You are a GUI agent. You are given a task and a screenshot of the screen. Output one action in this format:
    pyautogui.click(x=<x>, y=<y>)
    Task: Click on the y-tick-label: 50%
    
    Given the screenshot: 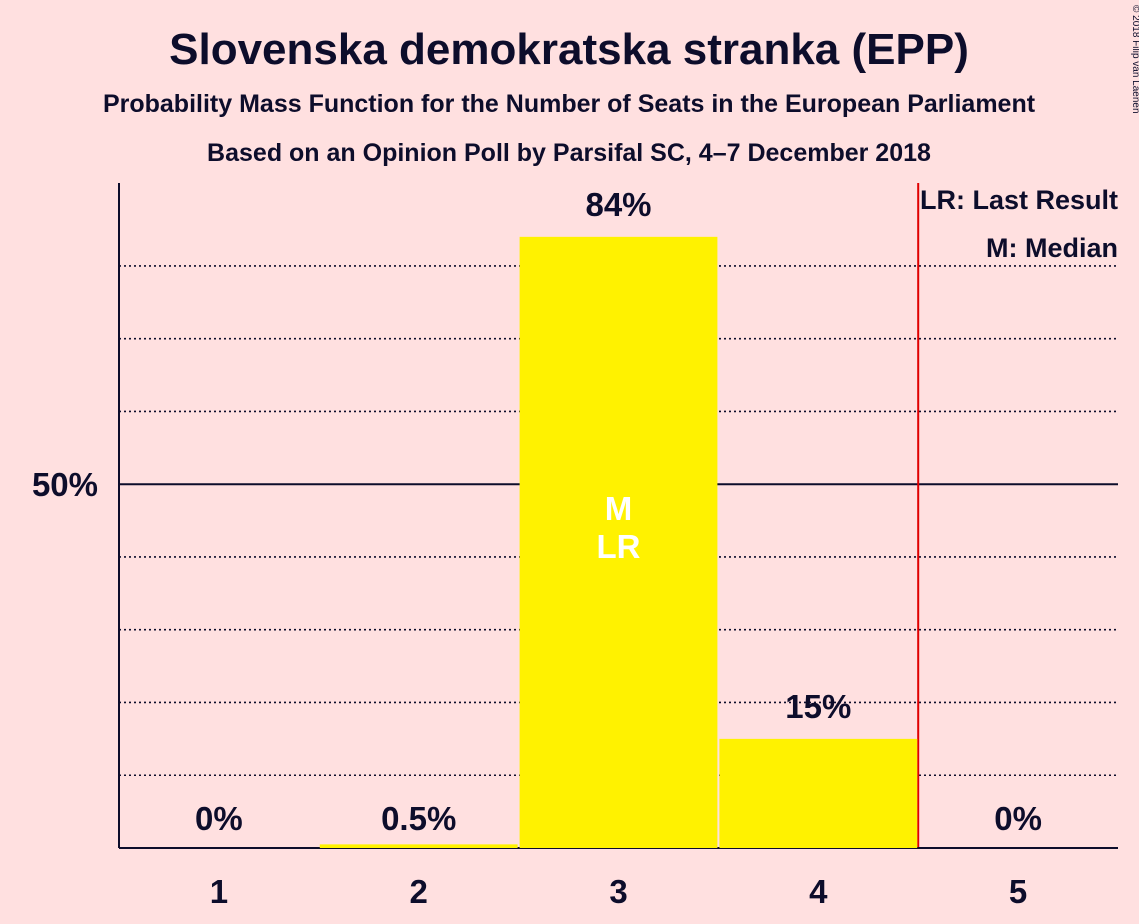 What is the action you would take?
    pyautogui.click(x=65, y=484)
    